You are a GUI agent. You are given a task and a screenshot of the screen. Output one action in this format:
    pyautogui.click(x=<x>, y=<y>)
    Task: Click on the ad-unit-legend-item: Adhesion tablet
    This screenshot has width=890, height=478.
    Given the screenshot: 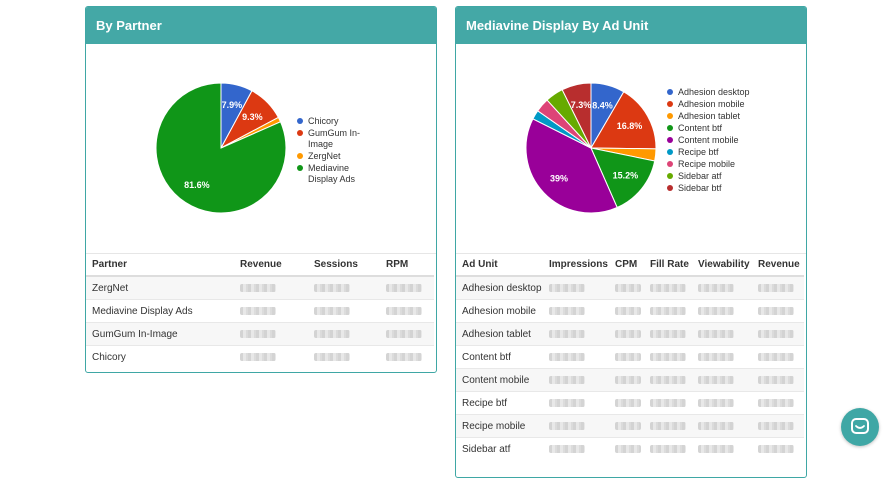 What is the action you would take?
    pyautogui.click(x=712, y=116)
    